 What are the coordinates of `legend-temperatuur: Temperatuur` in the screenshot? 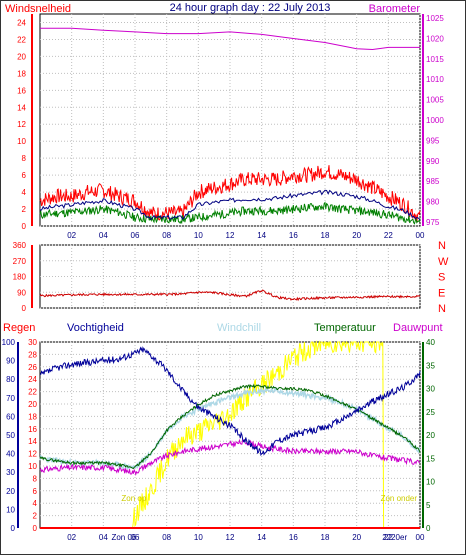 It's located at (345, 328).